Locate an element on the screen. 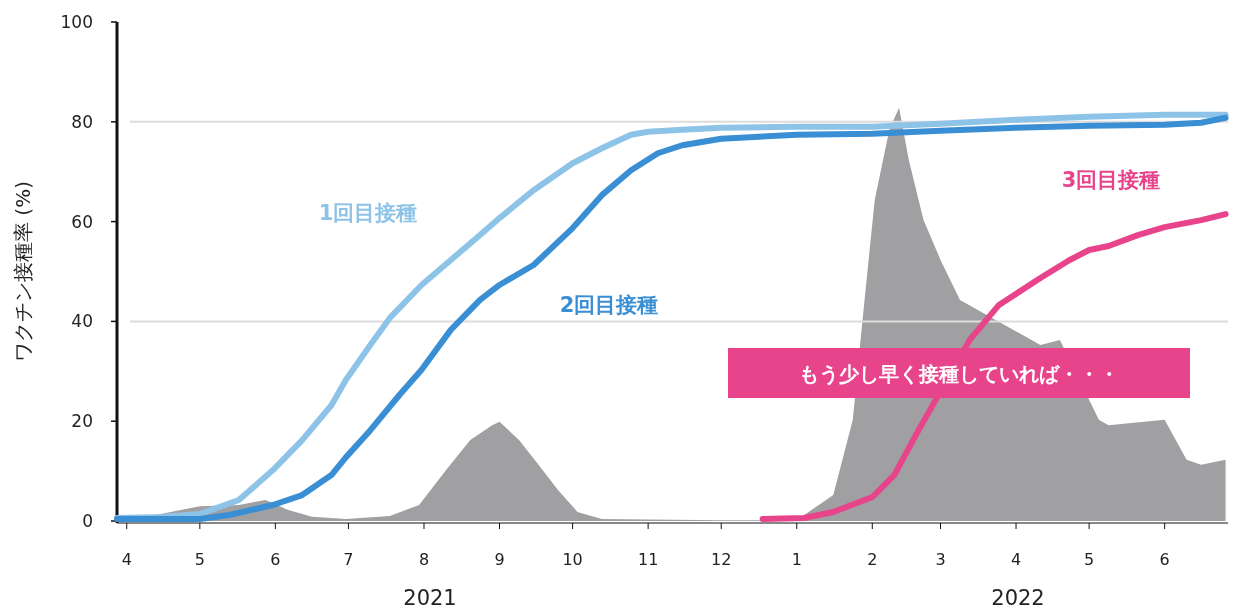 This screenshot has height=610, width=1234. x-tick-label: 8 is located at coordinates (424, 559).